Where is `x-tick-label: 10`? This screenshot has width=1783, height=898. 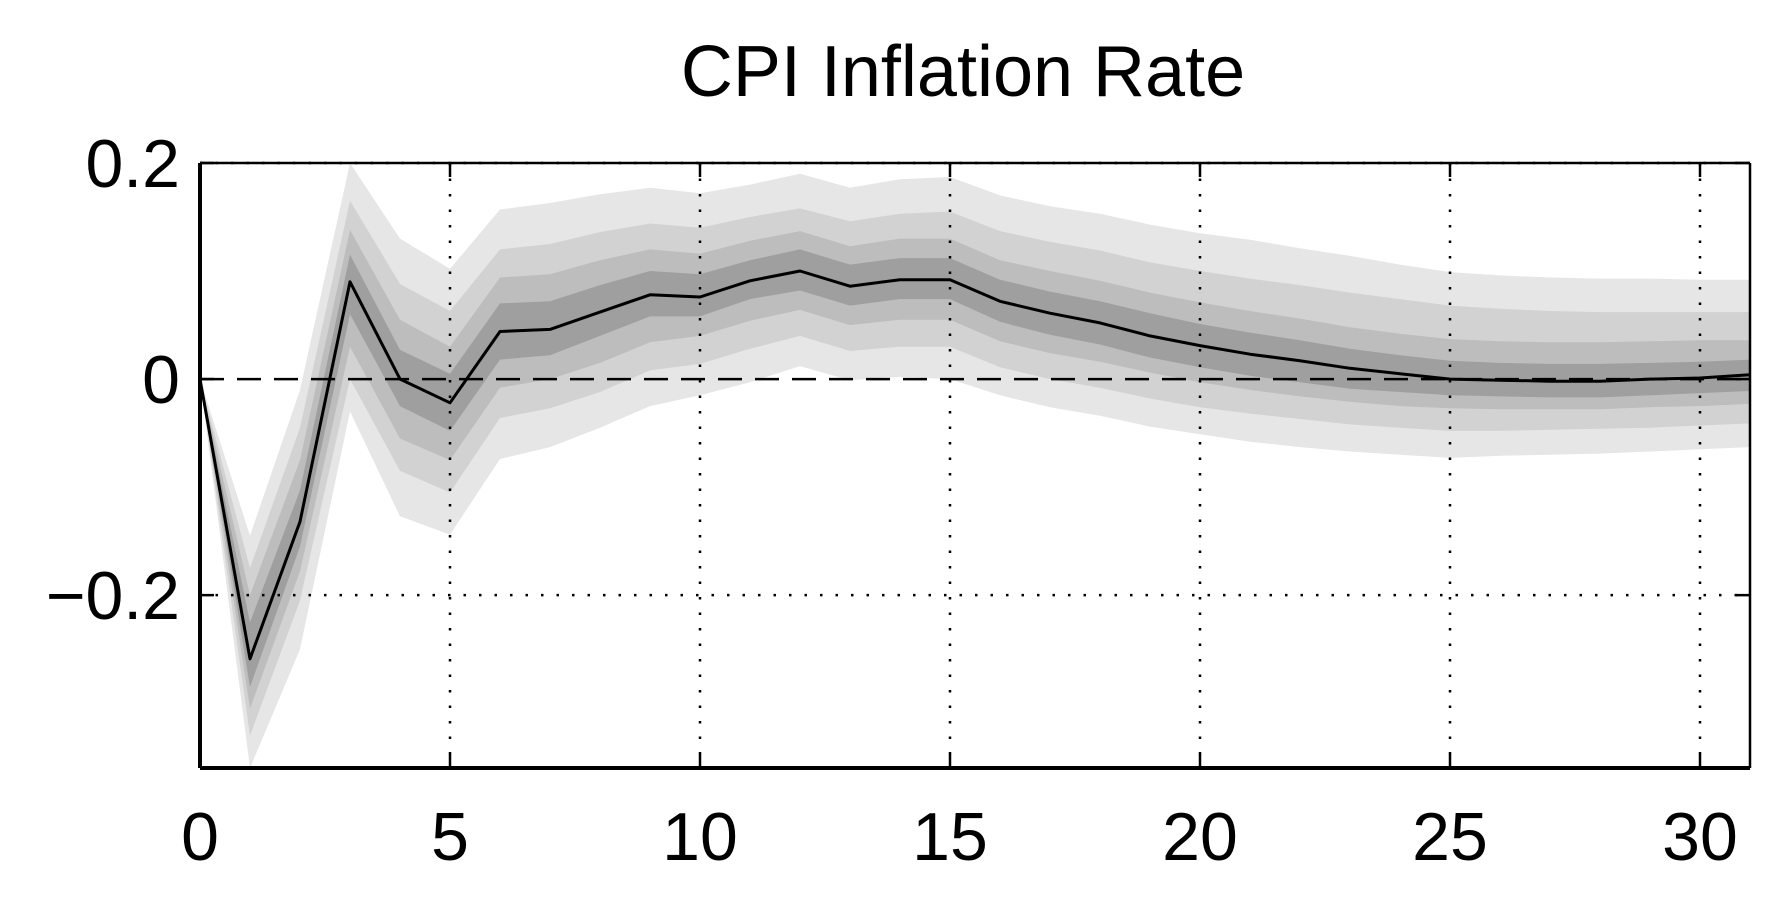
x-tick-label: 10 is located at coordinates (700, 837).